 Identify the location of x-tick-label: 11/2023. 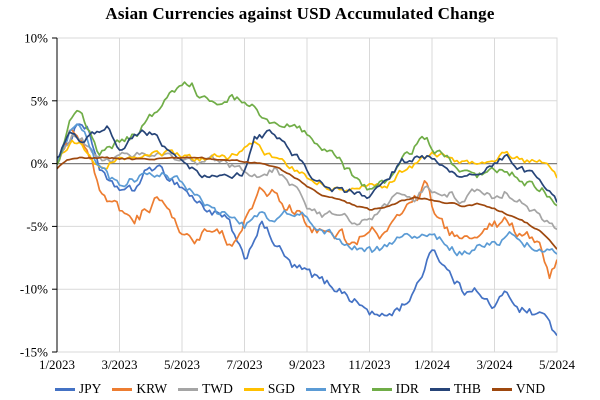
(369, 364).